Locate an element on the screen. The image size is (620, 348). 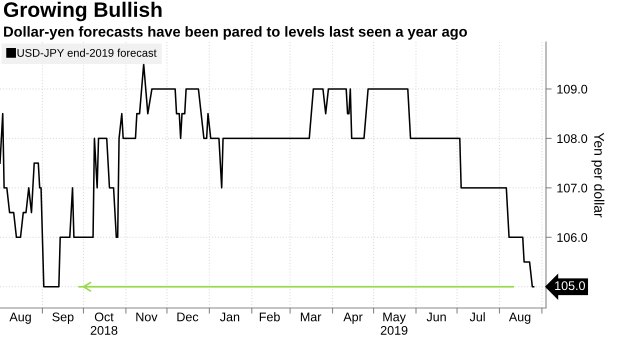
x-tick-label: Dec is located at coordinates (187, 317).